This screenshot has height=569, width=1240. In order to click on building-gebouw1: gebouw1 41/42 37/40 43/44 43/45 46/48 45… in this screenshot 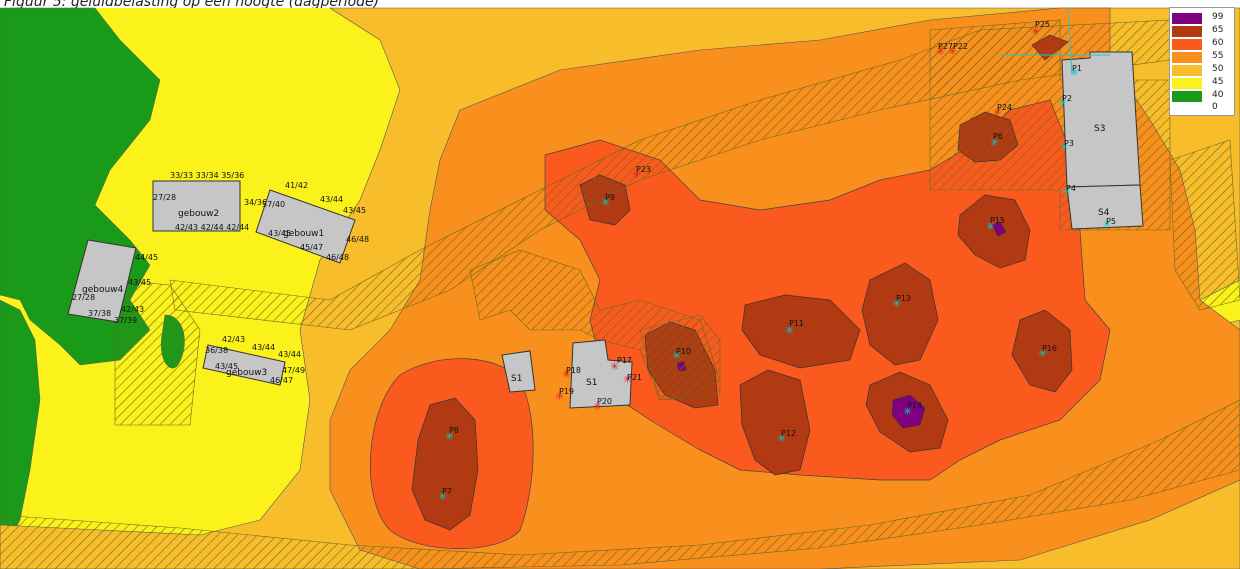, I will do `click(312, 222)`.